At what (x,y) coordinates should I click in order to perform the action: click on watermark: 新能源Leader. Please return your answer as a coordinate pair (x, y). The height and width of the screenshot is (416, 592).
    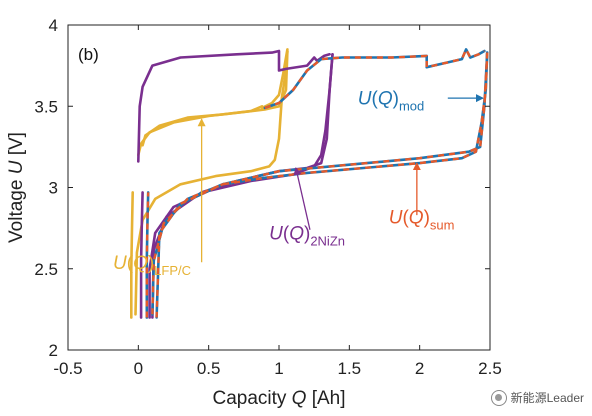
    Looking at the image, I should click on (537, 397).